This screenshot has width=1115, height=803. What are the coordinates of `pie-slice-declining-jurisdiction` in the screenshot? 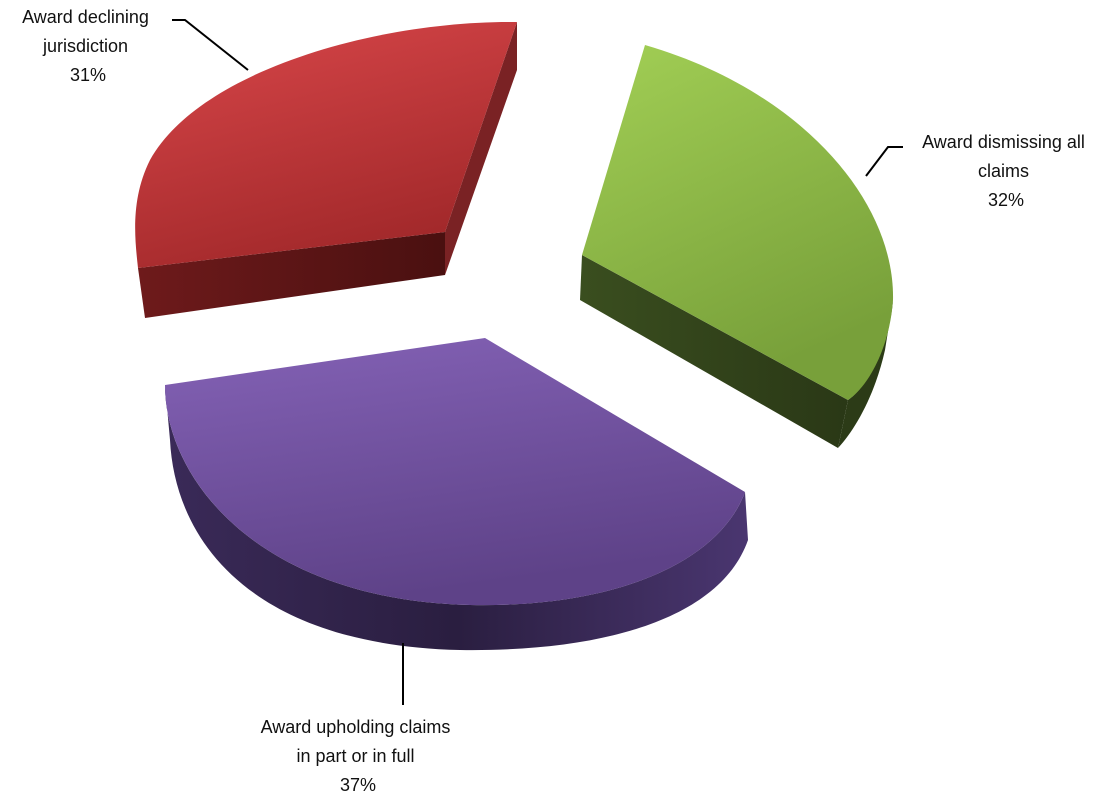 It's located at (326, 169).